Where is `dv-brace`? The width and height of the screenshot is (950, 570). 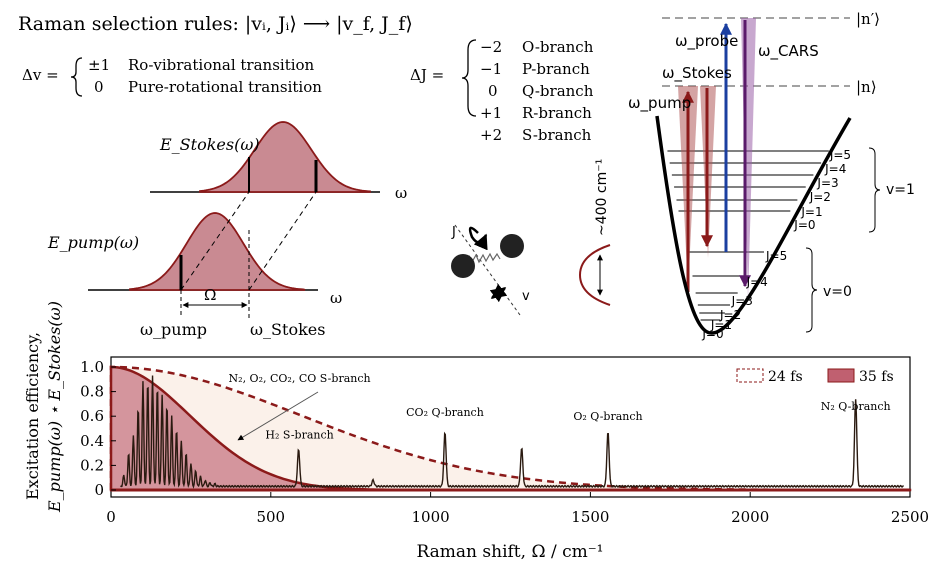
dv-brace is located at coordinates (76, 77).